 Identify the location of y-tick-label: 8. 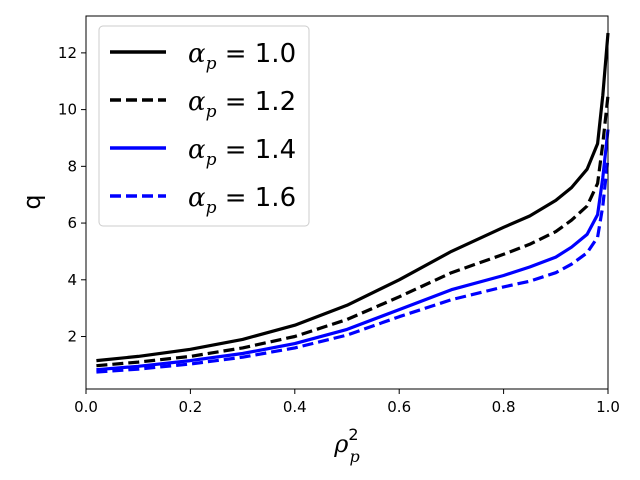
(72, 166).